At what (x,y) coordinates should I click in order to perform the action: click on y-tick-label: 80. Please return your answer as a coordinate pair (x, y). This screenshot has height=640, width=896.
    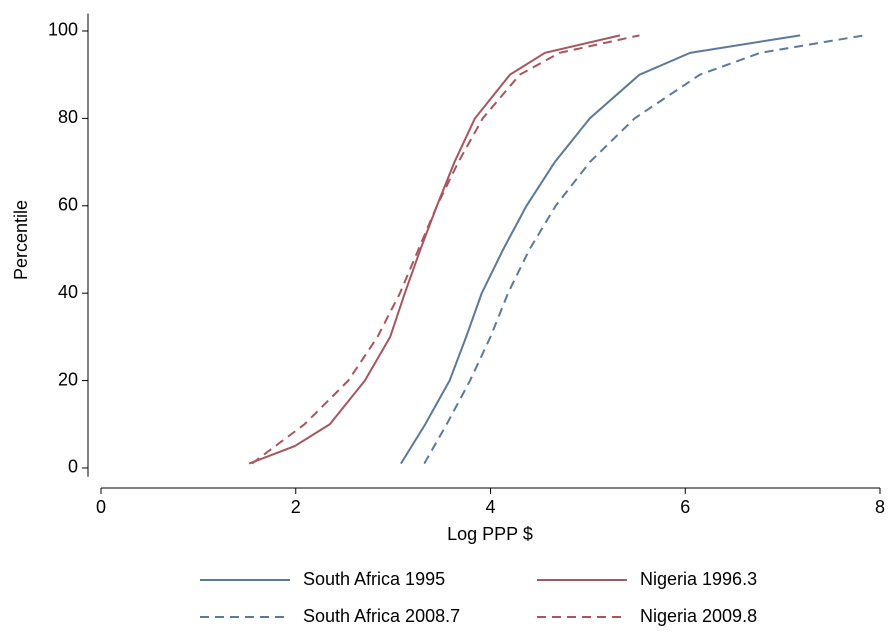
    Looking at the image, I should click on (68, 117).